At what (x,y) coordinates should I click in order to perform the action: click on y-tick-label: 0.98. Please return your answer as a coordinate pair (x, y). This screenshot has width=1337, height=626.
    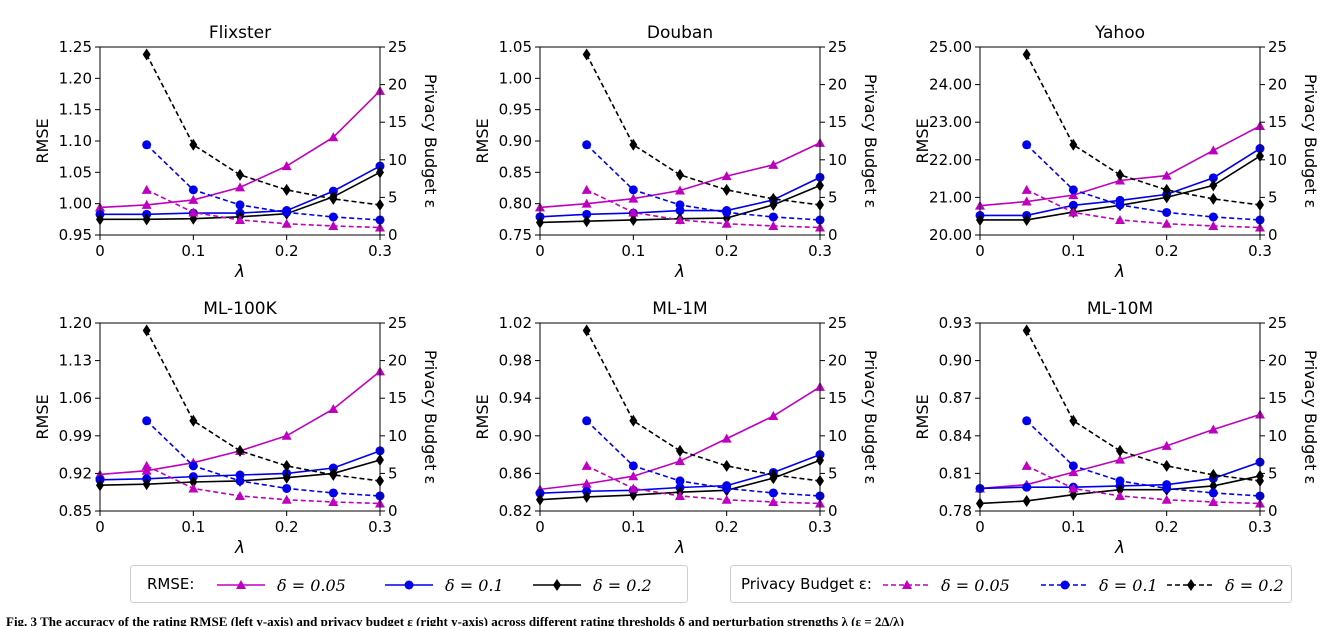
    Looking at the image, I should click on (515, 361).